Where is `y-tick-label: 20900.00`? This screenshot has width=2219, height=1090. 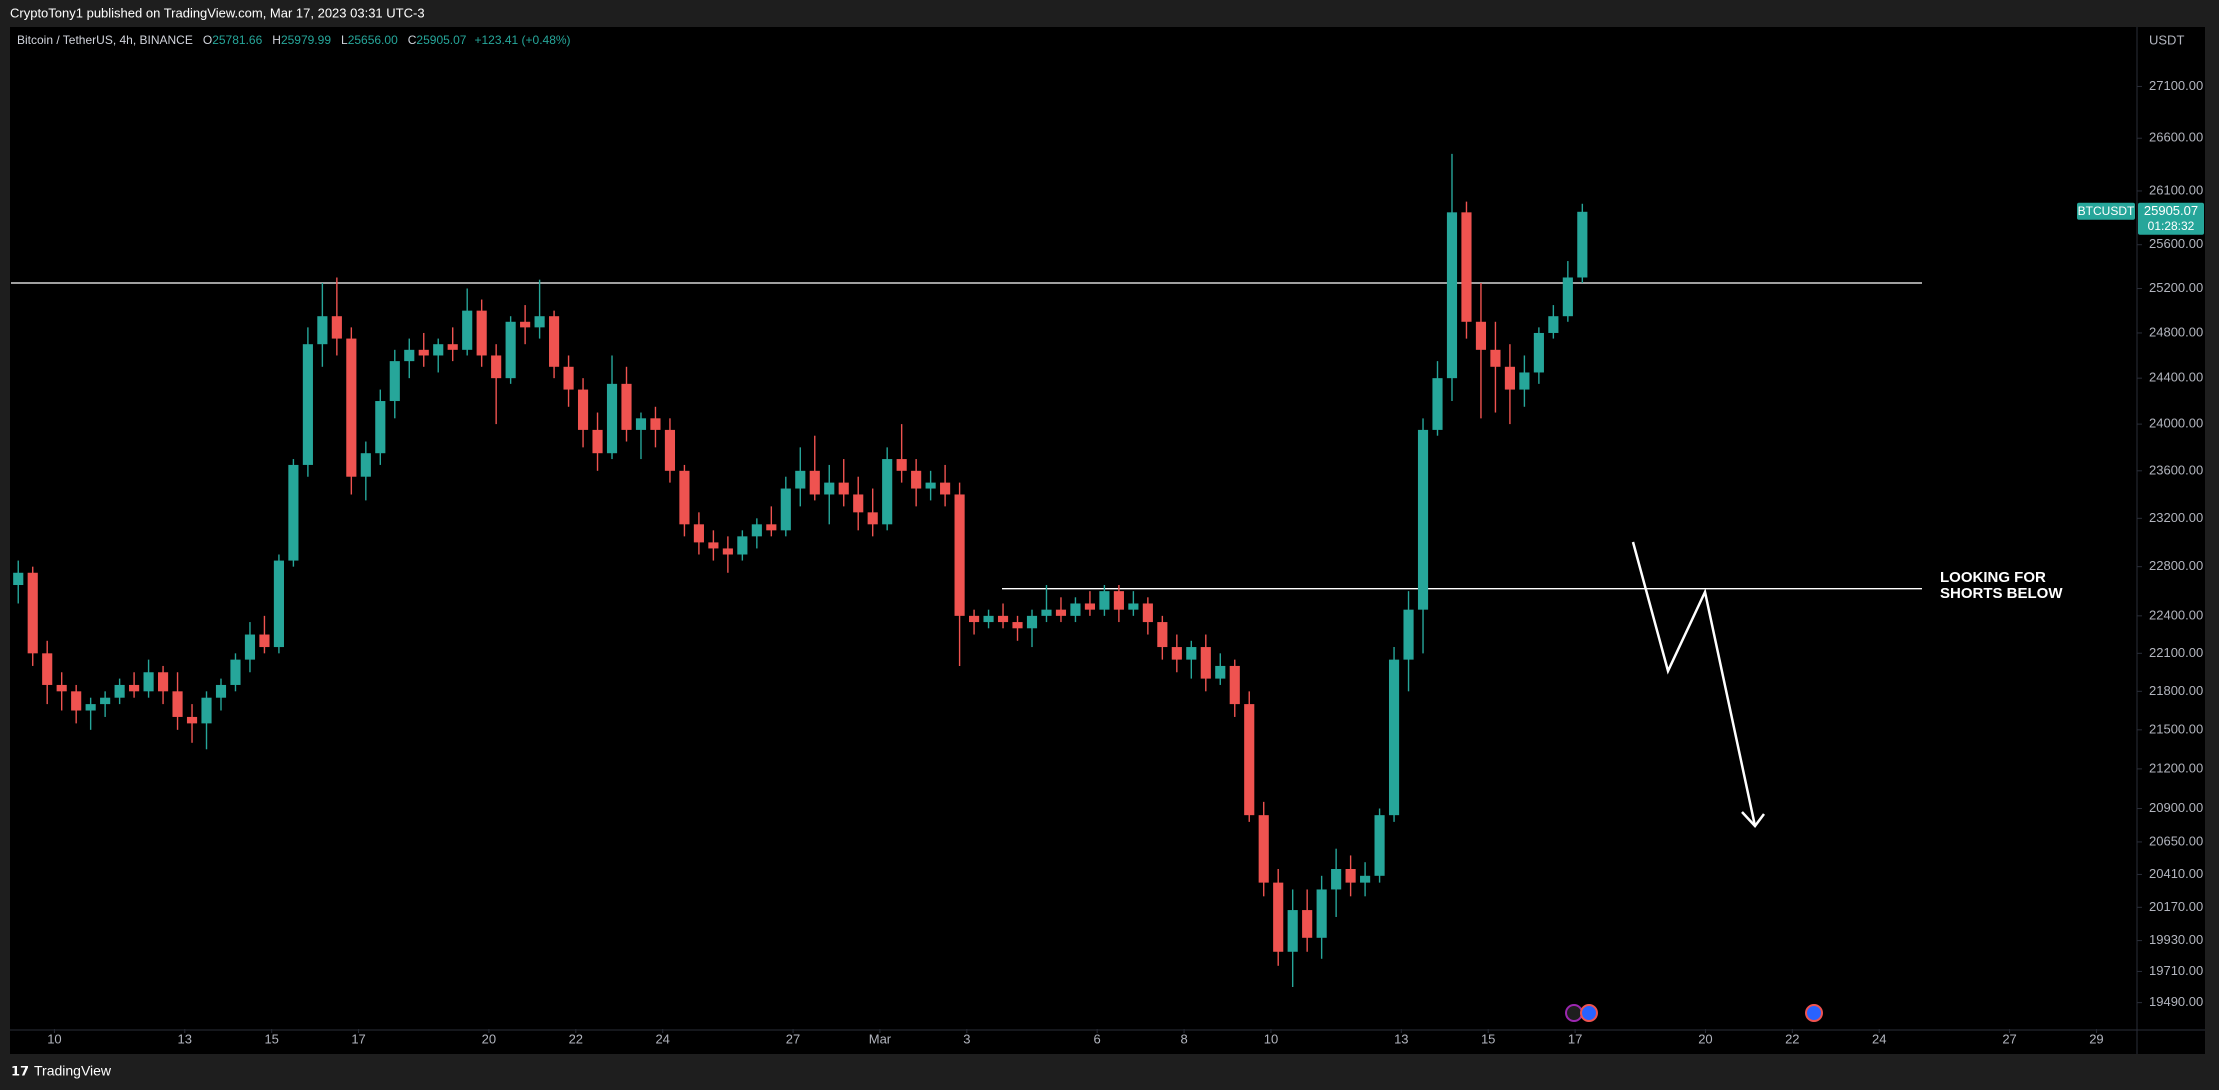 y-tick-label: 20900.00 is located at coordinates (2176, 807).